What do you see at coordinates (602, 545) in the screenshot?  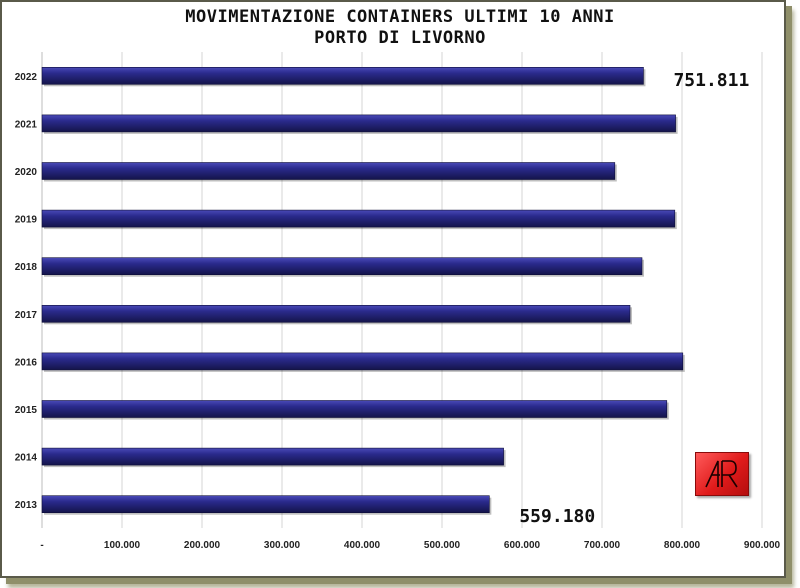 I see `x-tick-label: 700.000` at bounding box center [602, 545].